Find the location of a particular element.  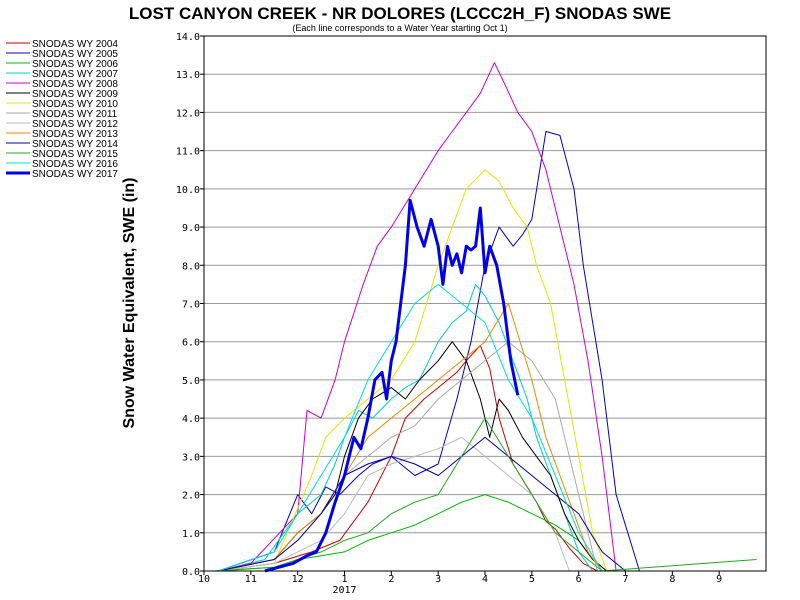

legend-label: SNODAS WY 2011 is located at coordinates (75, 114).